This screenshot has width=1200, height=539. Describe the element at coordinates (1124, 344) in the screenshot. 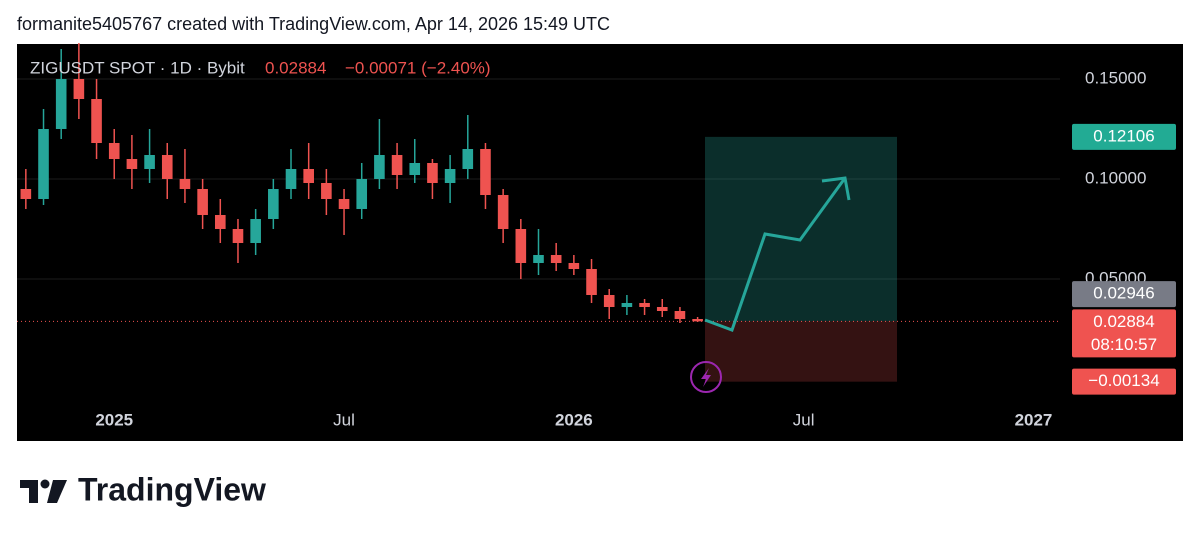

I see `entry-label-countdown: 08:10:57` at that location.